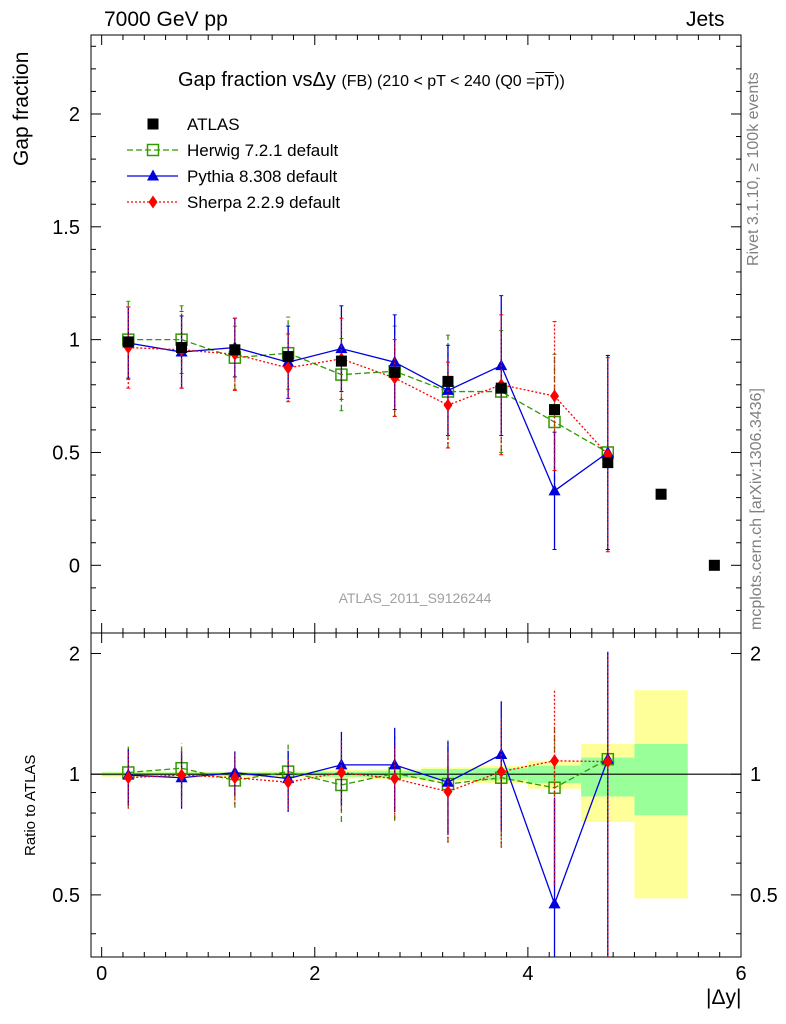  What do you see at coordinates (166, 19) in the screenshot?
I see `header-left: 7000 GeV pp` at bounding box center [166, 19].